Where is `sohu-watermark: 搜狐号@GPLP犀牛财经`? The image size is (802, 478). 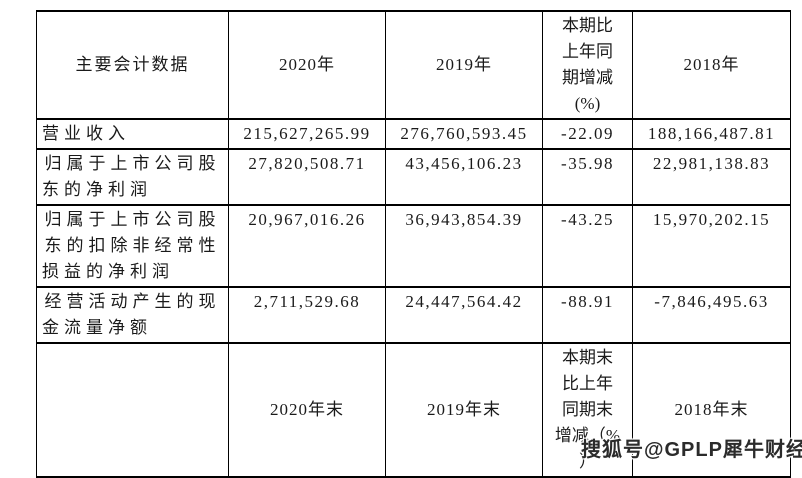 sohu-watermark: 搜狐号@GPLP犀牛财经 is located at coordinates (691, 450).